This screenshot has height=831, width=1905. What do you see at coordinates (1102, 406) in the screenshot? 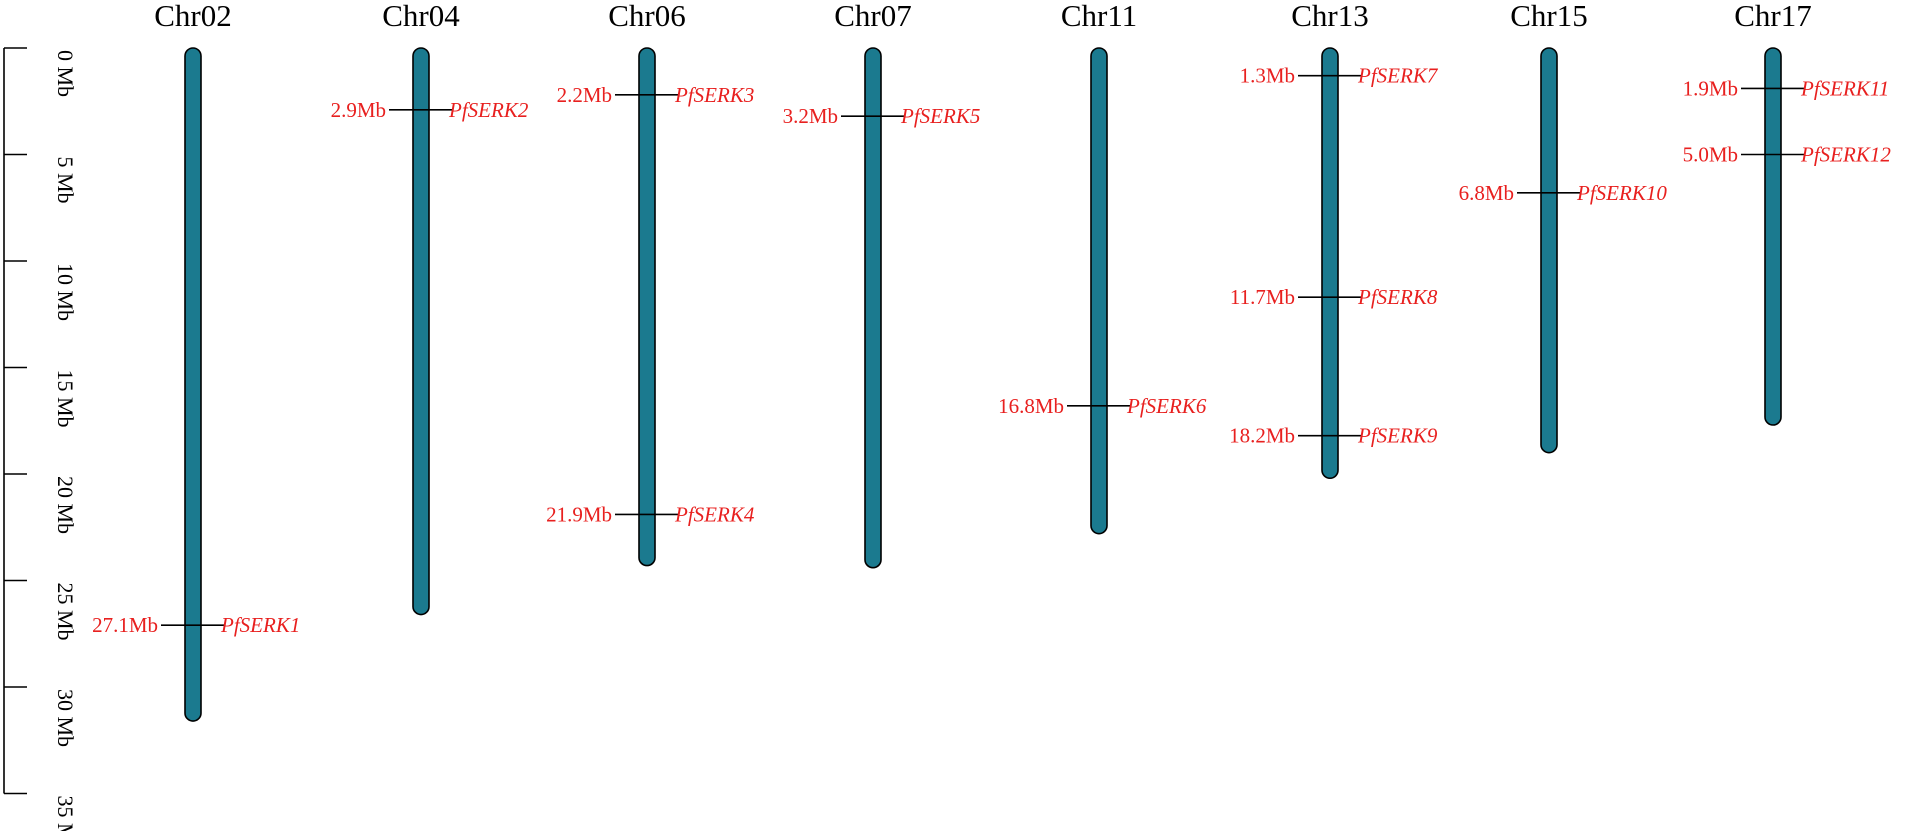
I see `gene-marker-pfserk6: 16.8Mb PfSERK6` at bounding box center [1102, 406].